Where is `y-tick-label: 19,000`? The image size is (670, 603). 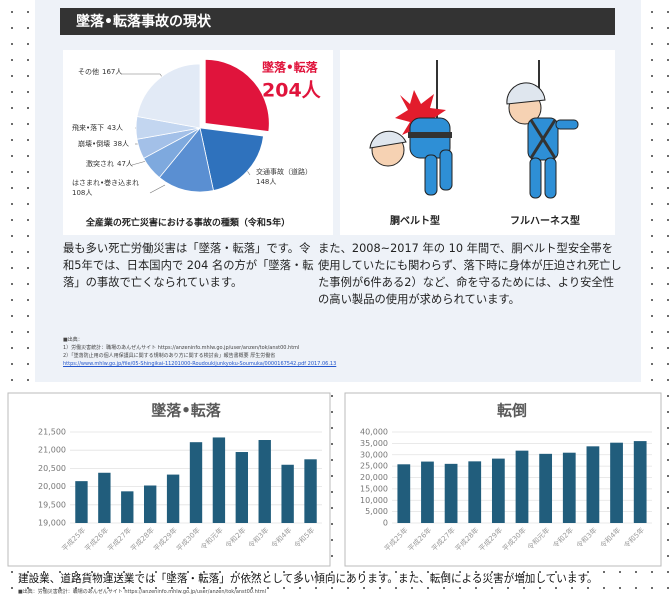
y-tick-label: 19,000 is located at coordinates (52, 523).